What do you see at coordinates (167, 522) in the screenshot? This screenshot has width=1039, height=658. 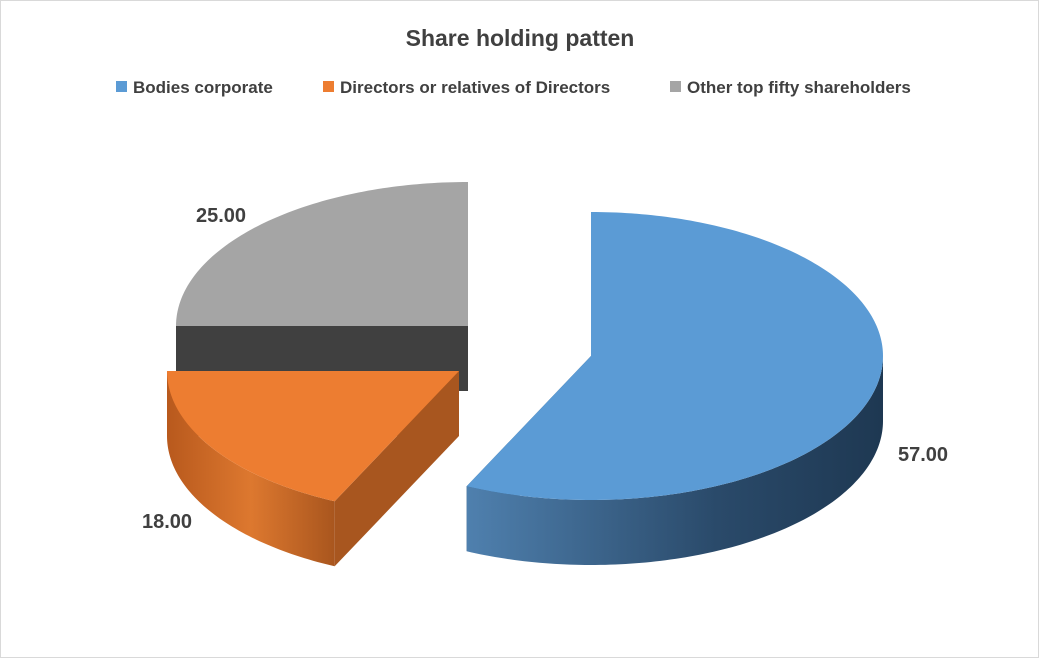 I see `data-label: 18.00` at bounding box center [167, 522].